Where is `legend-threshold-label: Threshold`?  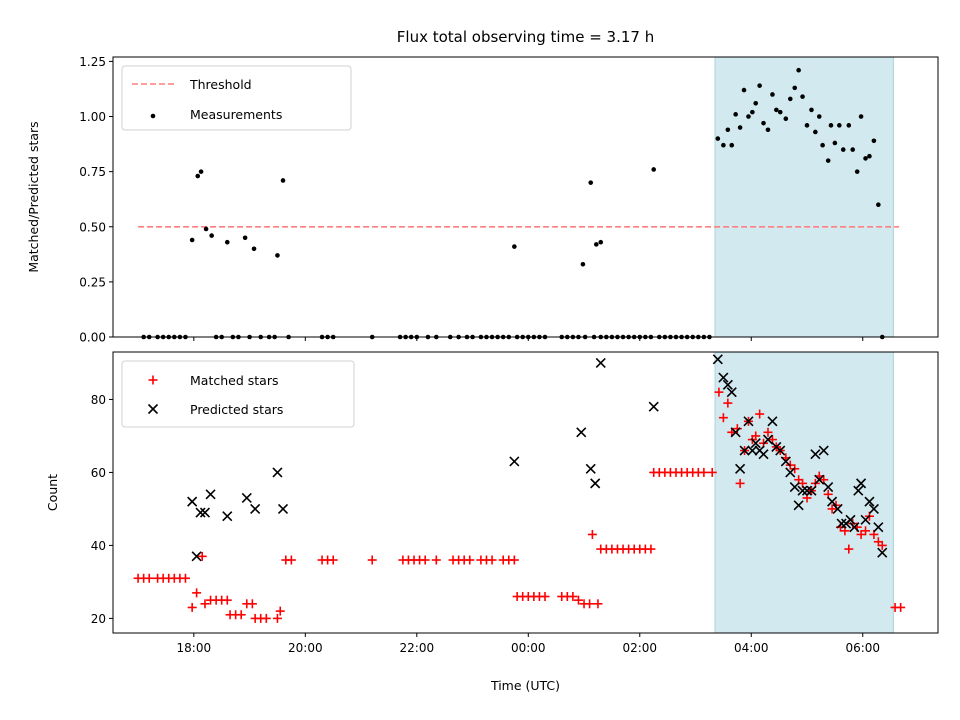
legend-threshold-label: Threshold is located at coordinates (220, 84).